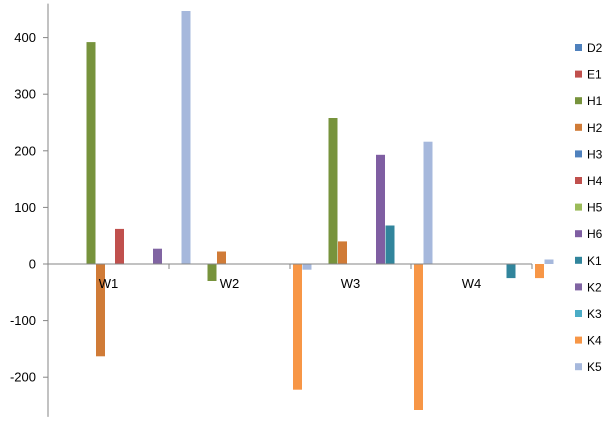 This screenshot has height=421, width=616. Describe the element at coordinates (32, 264) in the screenshot. I see `y-tick-label: 0` at that location.